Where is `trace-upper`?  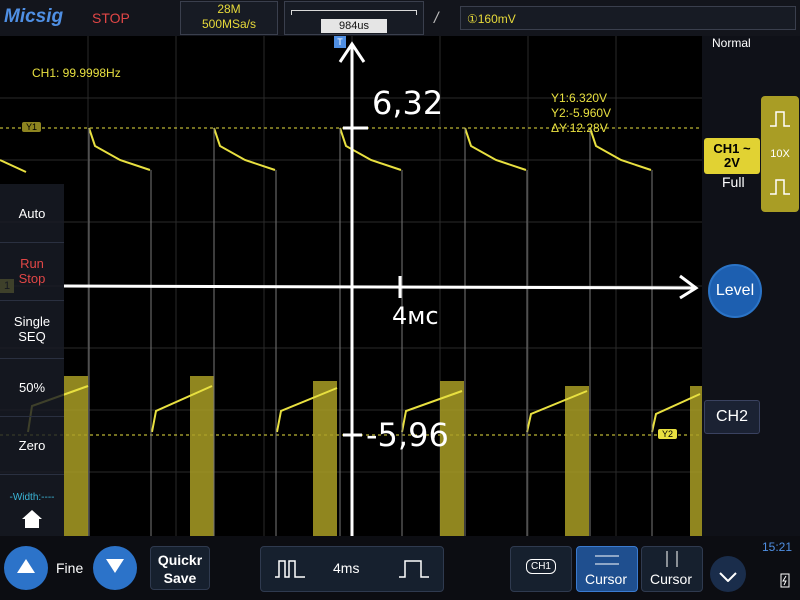
trace-upper is located at coordinates (326, 150).